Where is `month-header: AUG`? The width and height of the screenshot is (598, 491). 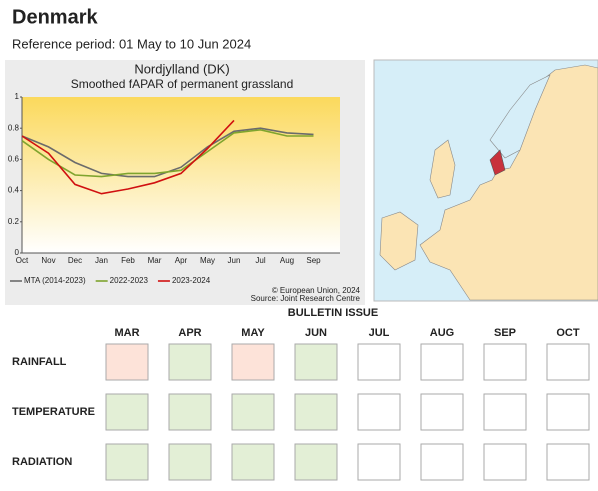
month-header: AUG is located at coordinates (442, 333).